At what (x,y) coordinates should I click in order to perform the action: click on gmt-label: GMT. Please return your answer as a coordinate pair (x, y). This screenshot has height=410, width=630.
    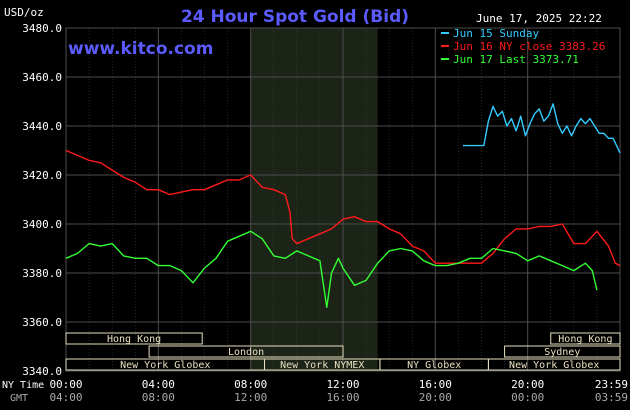
    Looking at the image, I should click on (19, 398).